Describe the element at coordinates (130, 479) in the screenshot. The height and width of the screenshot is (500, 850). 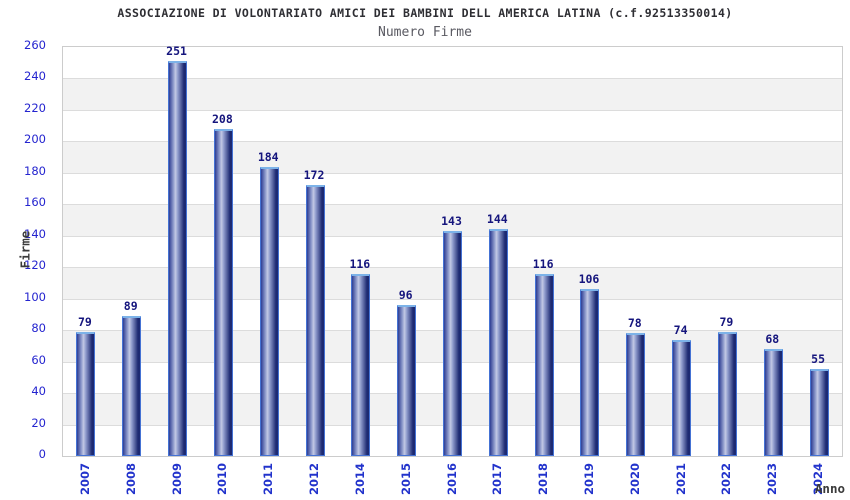
I see `x-category-label: 2008` at that location.